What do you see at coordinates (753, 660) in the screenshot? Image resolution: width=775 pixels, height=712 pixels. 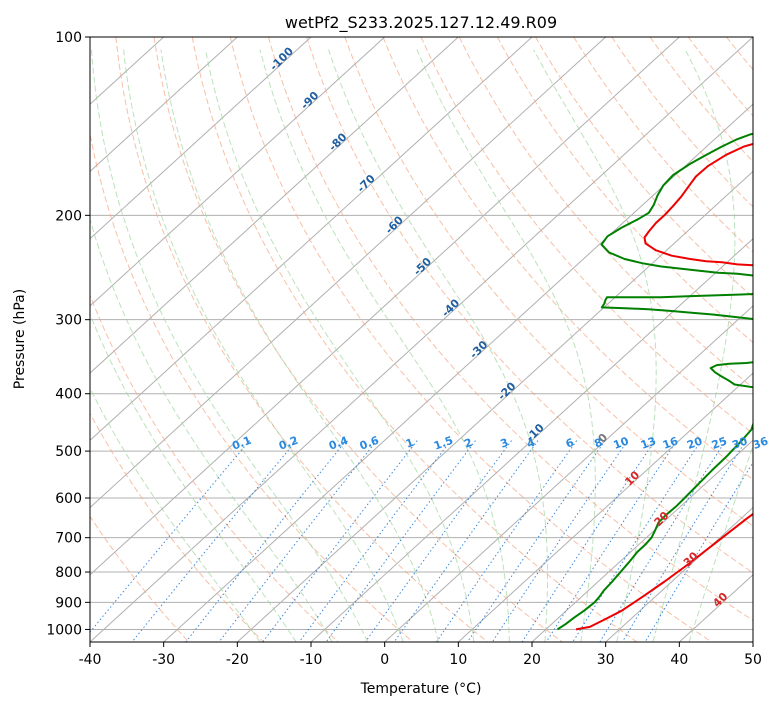 I see `x-tick-label: 50` at bounding box center [753, 660].